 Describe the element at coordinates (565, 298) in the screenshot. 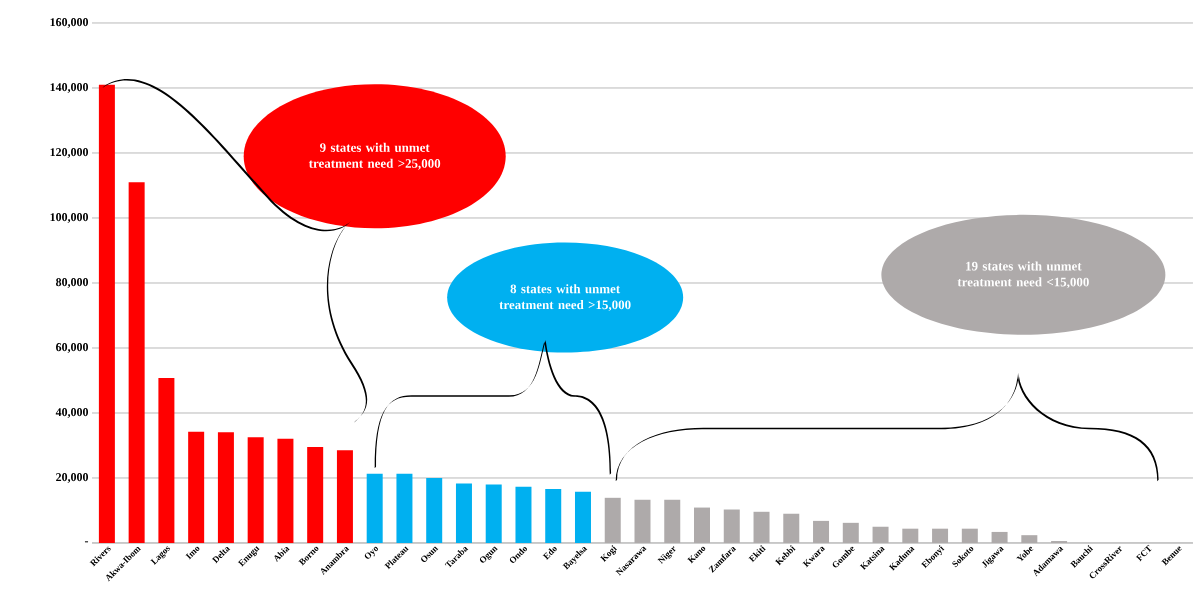

I see `annotation: 8 states with unmet treatment need >15,000` at that location.